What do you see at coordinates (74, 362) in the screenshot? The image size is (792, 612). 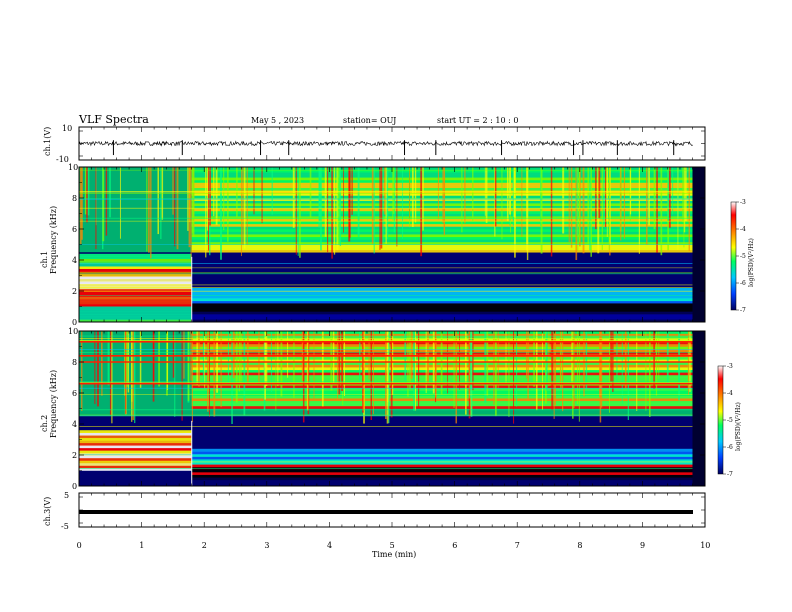 I see `spectro-ytick-label: 8` at bounding box center [74, 362].